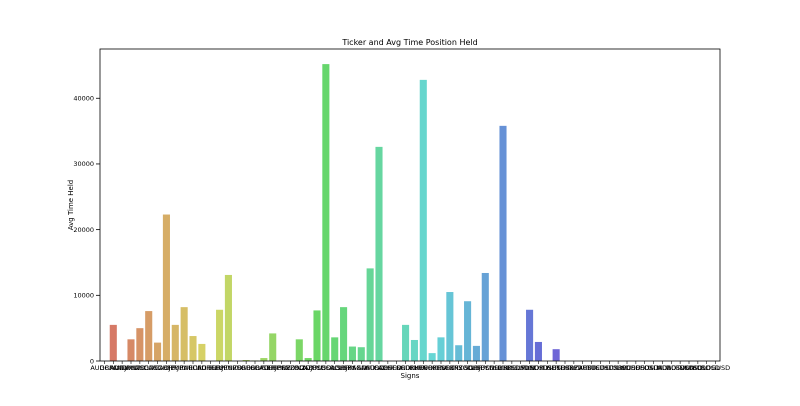  I want to click on x-tick-label: EURCHF, so click(202, 368).